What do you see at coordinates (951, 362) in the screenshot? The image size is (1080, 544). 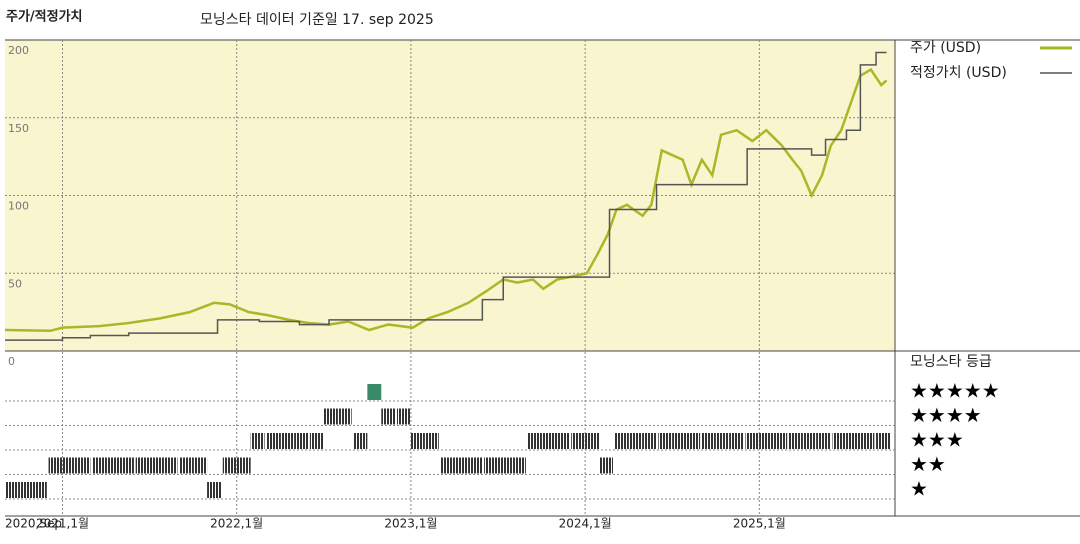 I see `rating-title: 모닝스타 등급` at bounding box center [951, 362].